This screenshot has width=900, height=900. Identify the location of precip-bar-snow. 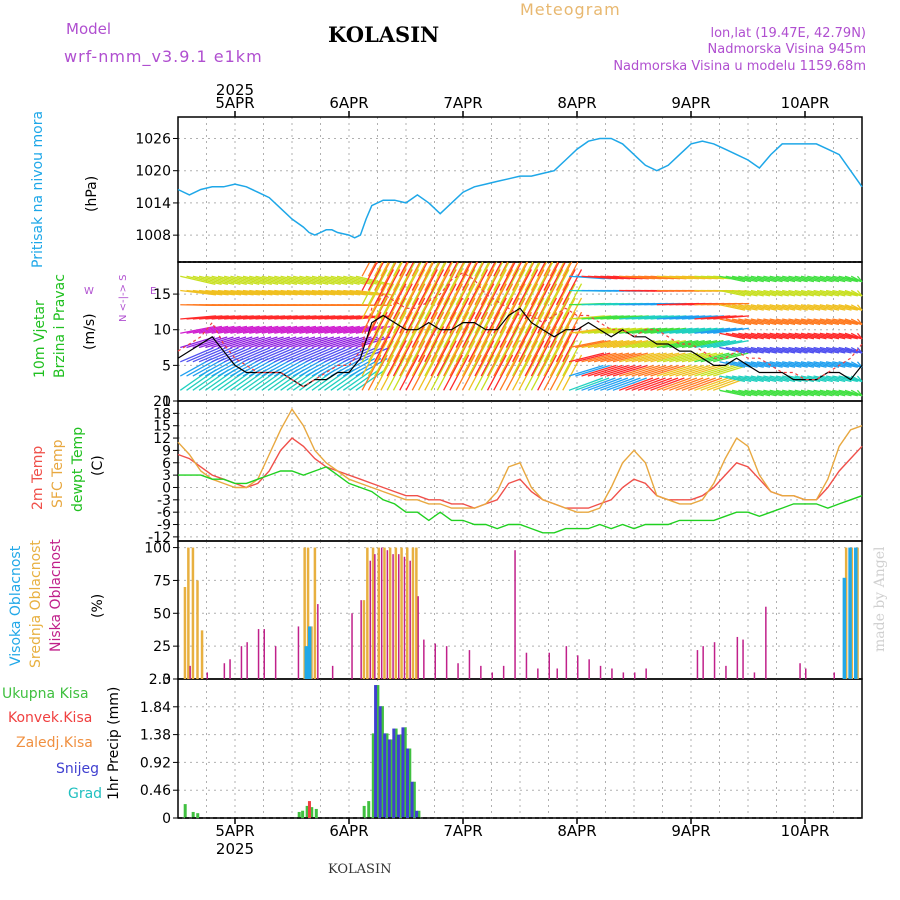
(394, 773).